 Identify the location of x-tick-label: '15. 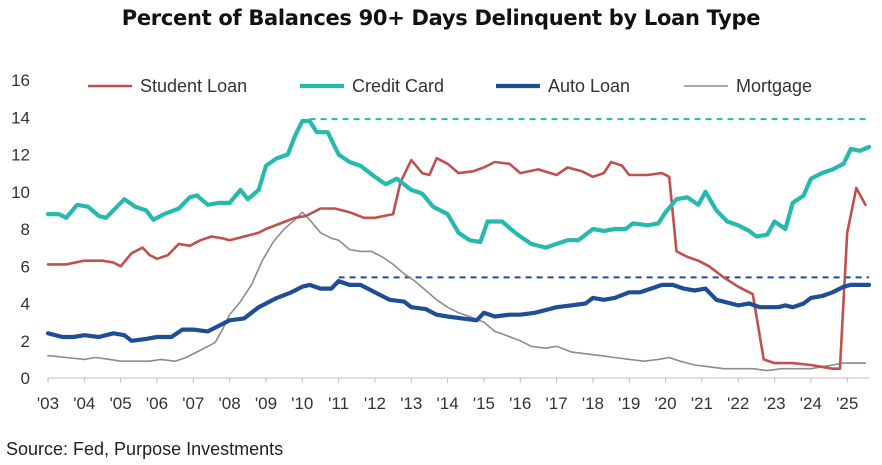
(484, 403).